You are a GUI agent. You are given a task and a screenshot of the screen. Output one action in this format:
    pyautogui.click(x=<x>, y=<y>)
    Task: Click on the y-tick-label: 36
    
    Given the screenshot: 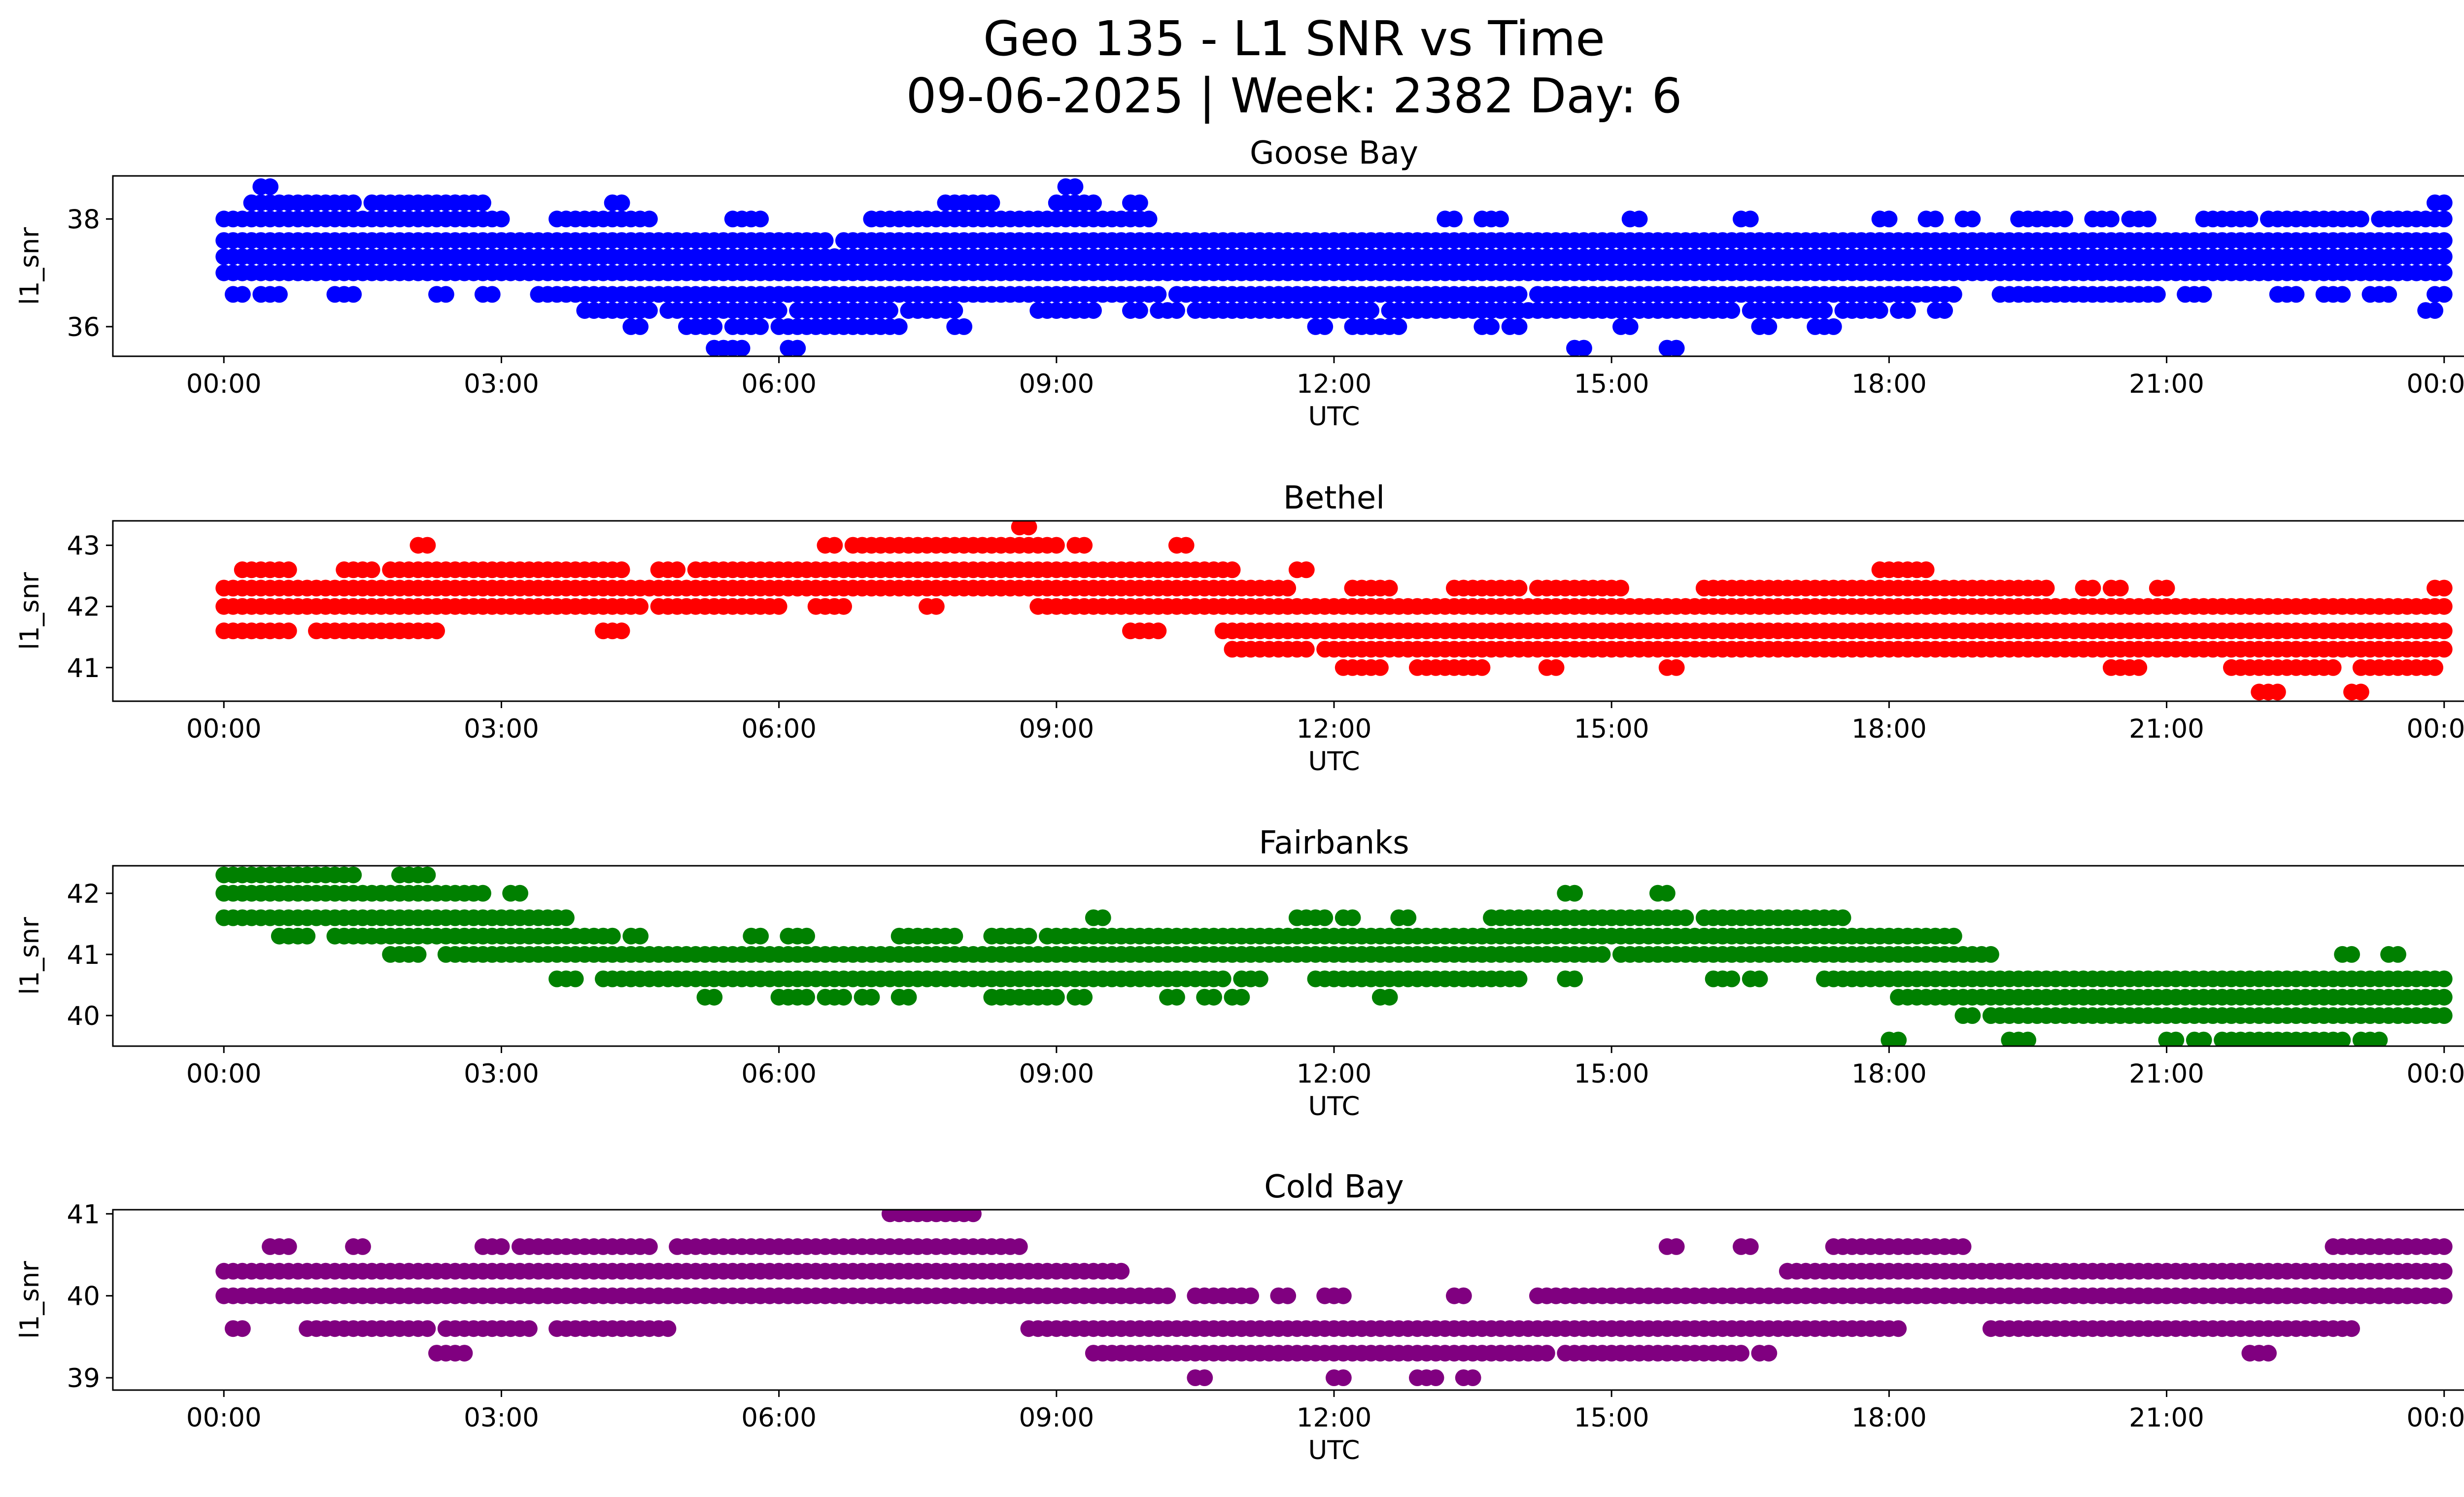 What is the action you would take?
    pyautogui.click(x=83, y=327)
    